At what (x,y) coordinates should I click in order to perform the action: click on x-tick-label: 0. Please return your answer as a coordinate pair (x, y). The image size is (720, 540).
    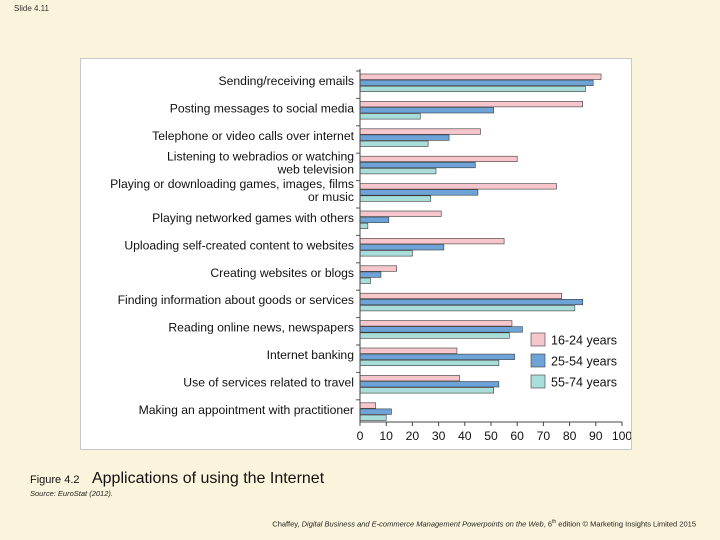
    Looking at the image, I should click on (360, 436).